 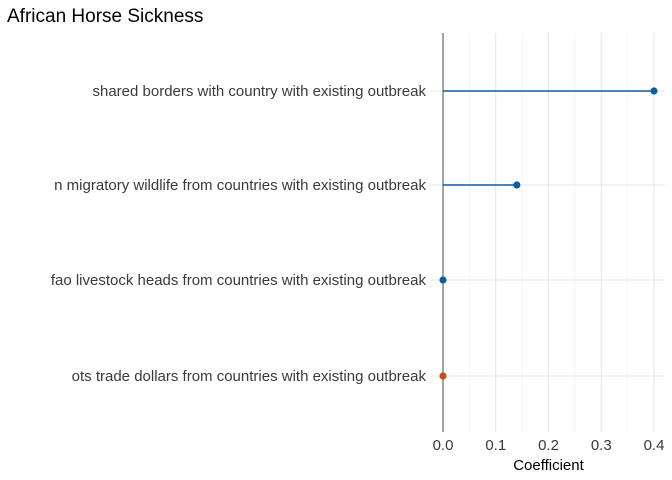 What do you see at coordinates (548, 465) in the screenshot?
I see `x-axis-title: Coefficient` at bounding box center [548, 465].